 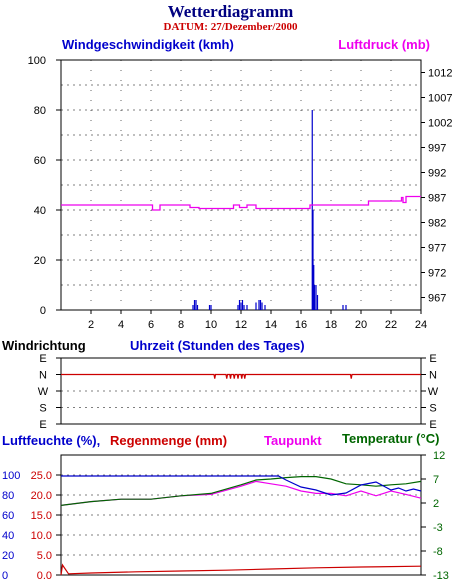 What do you see at coordinates (439, 456) in the screenshot?
I see `temperature-tick-label: 12` at bounding box center [439, 456].